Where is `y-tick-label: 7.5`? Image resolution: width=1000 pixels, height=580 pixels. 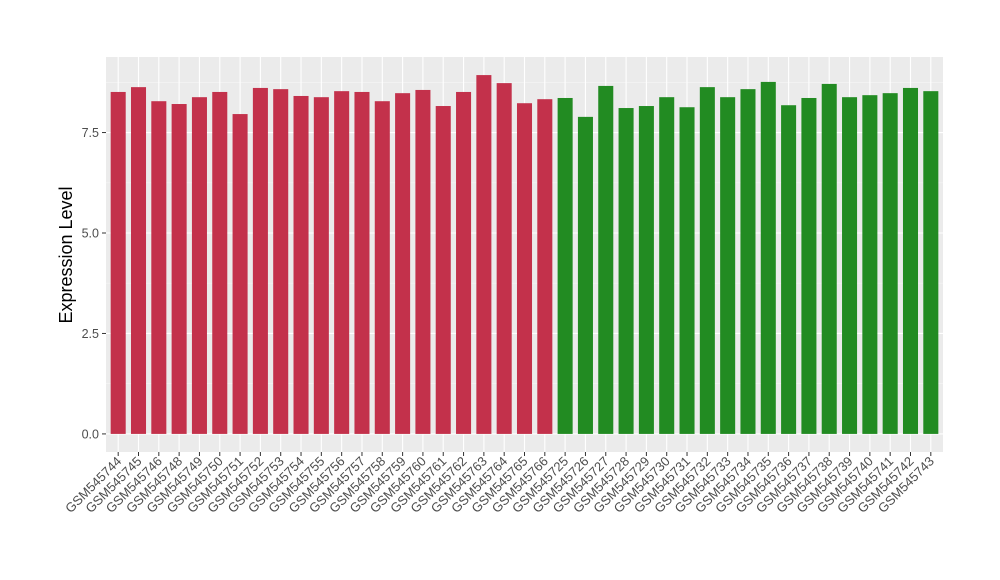 y-tick-label: 7.5 is located at coordinates (90, 133).